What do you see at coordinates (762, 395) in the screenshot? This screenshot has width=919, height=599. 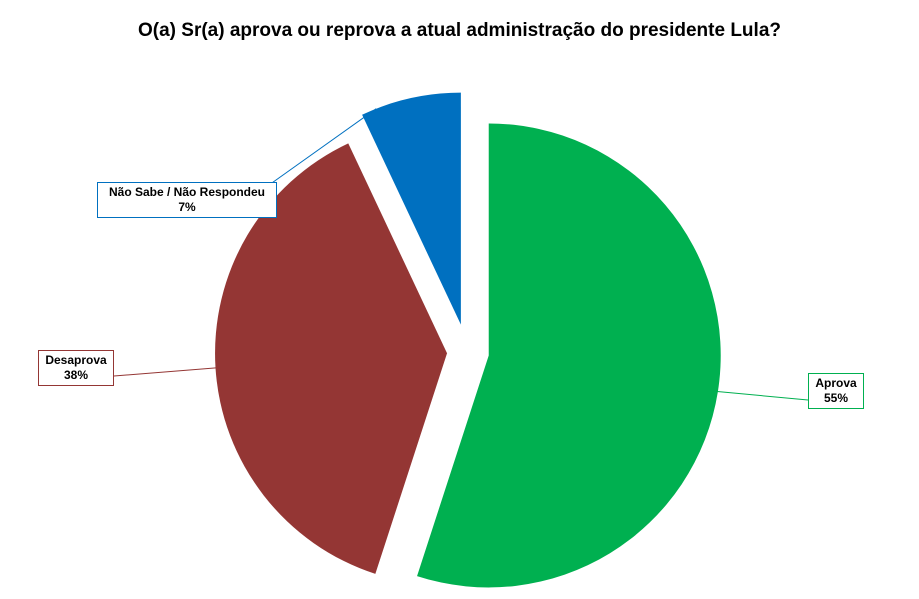 I see `leader-line-aprova` at bounding box center [762, 395].